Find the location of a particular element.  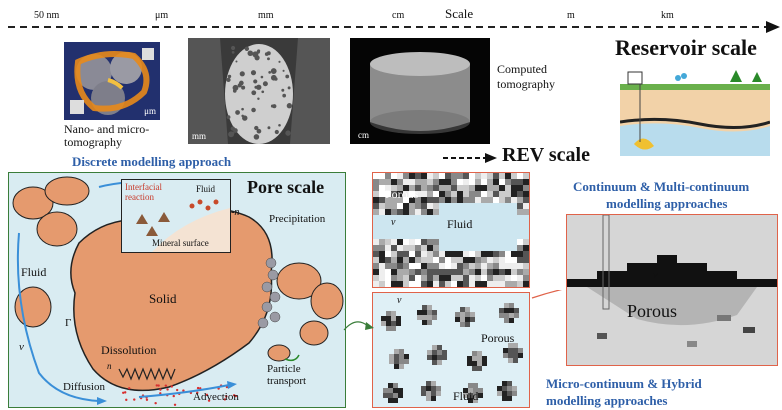

advection-label: Advection is located at coordinates (216, 397).